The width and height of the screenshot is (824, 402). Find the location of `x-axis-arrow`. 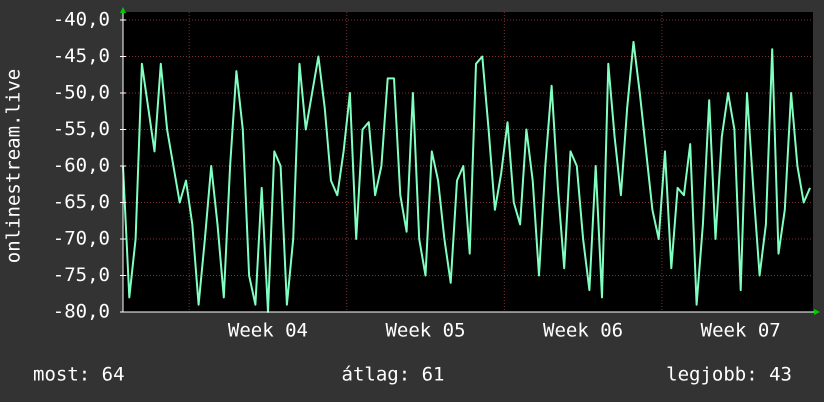

x-axis-arrow is located at coordinates (817, 312).